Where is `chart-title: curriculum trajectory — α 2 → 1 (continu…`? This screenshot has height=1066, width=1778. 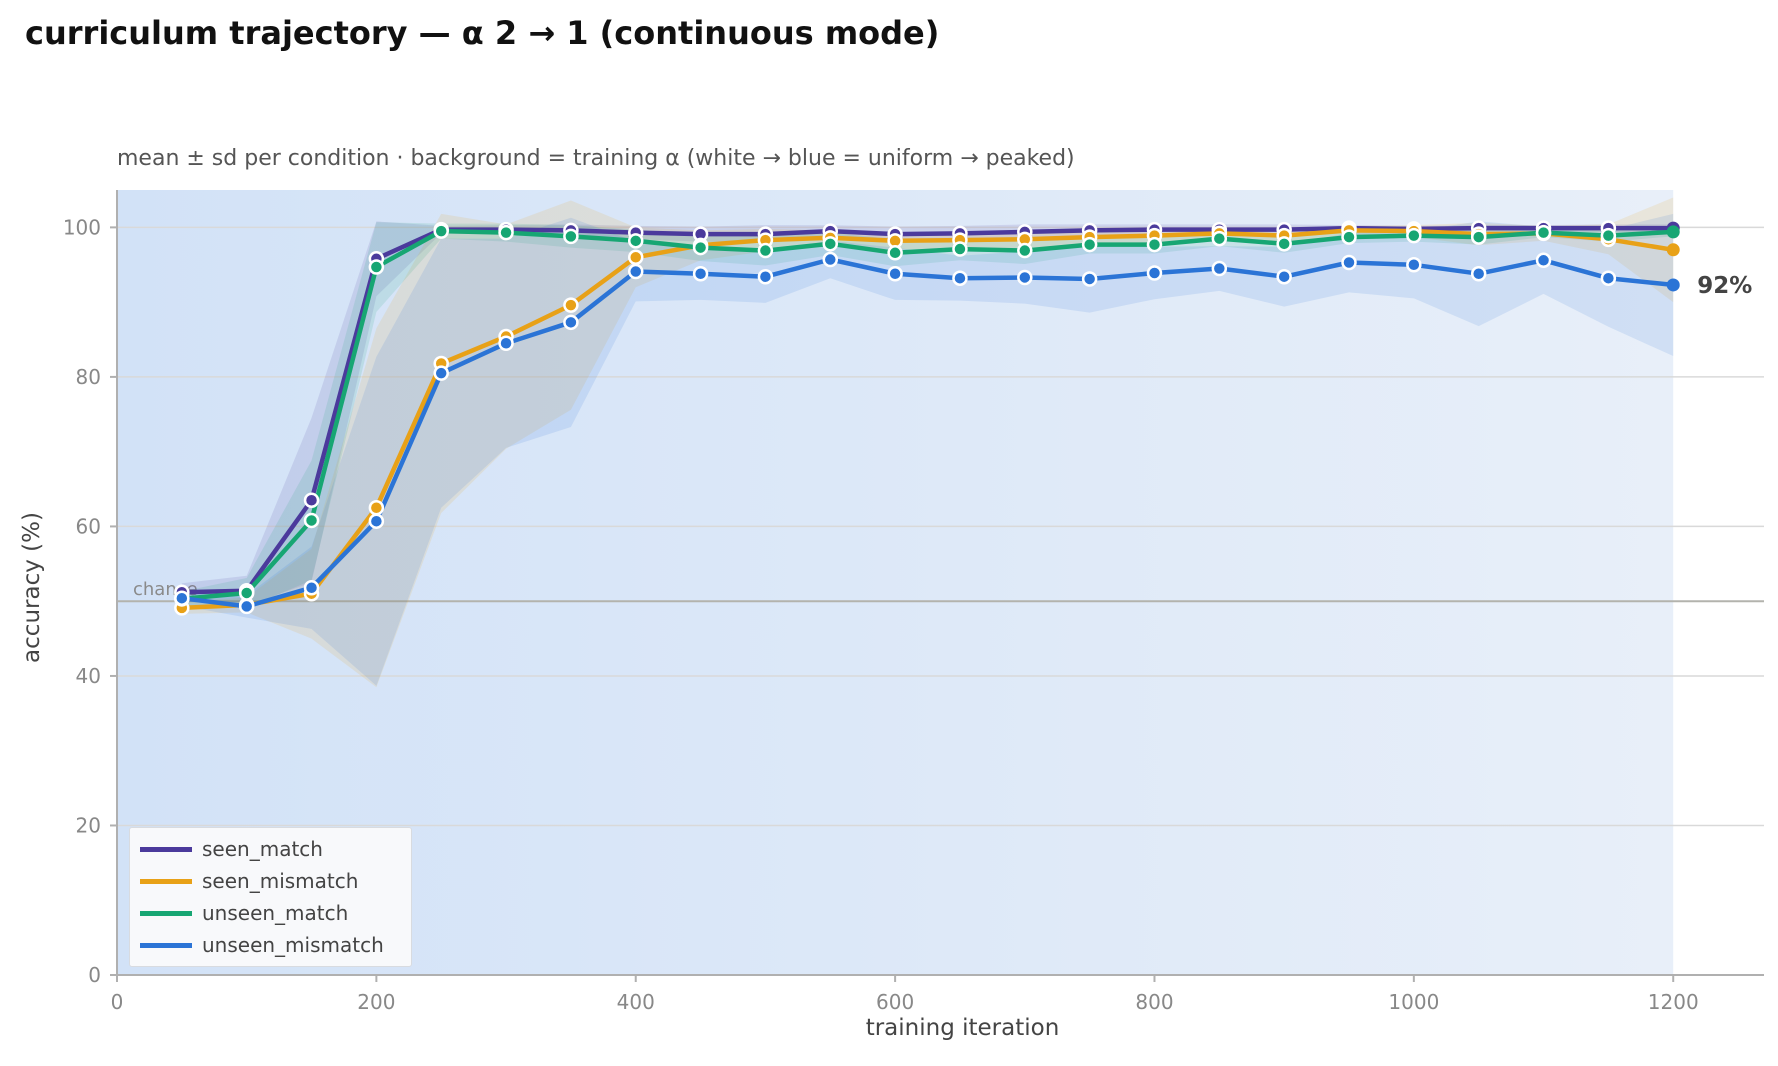 chart-title: curriculum trajectory — α 2 → 1 (continu… is located at coordinates (482, 33).